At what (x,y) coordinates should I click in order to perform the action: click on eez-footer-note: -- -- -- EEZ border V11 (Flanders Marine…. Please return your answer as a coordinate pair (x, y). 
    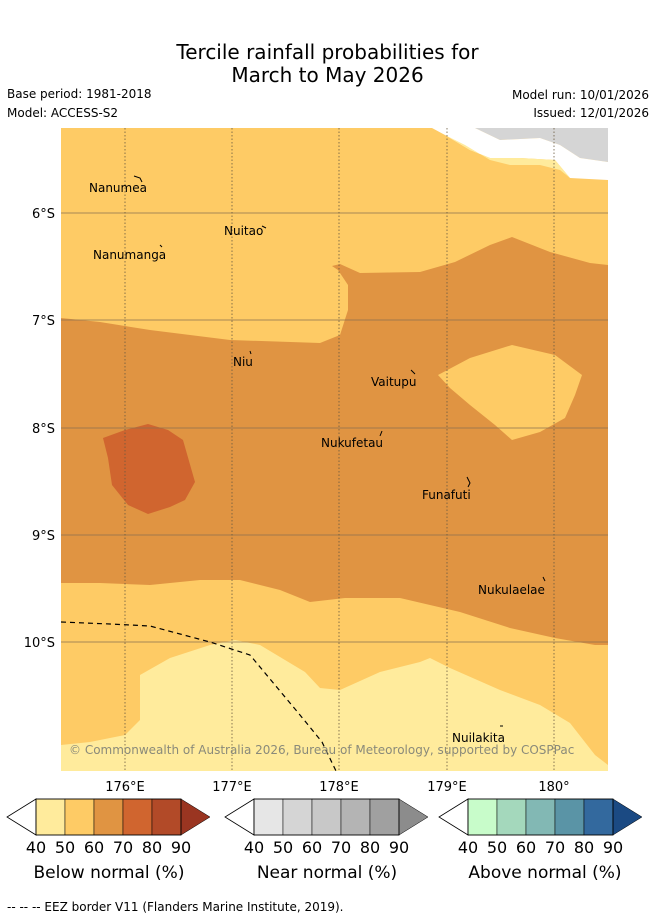
    Looking at the image, I should click on (175, 907).